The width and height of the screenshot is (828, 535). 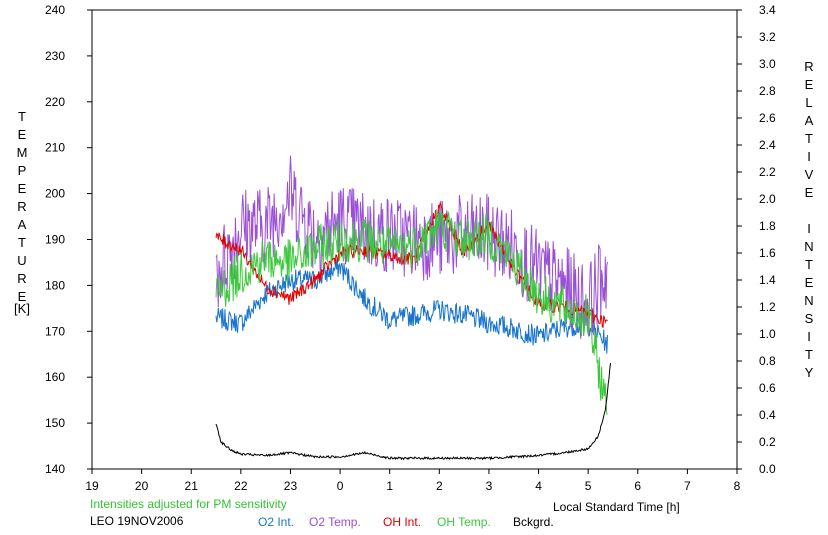 I want to click on x-tick-label: 20, so click(x=142, y=486).